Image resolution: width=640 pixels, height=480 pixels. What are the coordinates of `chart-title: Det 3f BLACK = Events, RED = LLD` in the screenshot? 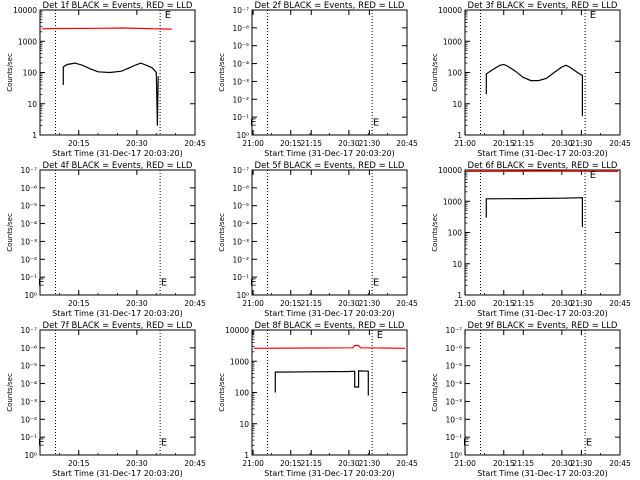 It's located at (543, 6).